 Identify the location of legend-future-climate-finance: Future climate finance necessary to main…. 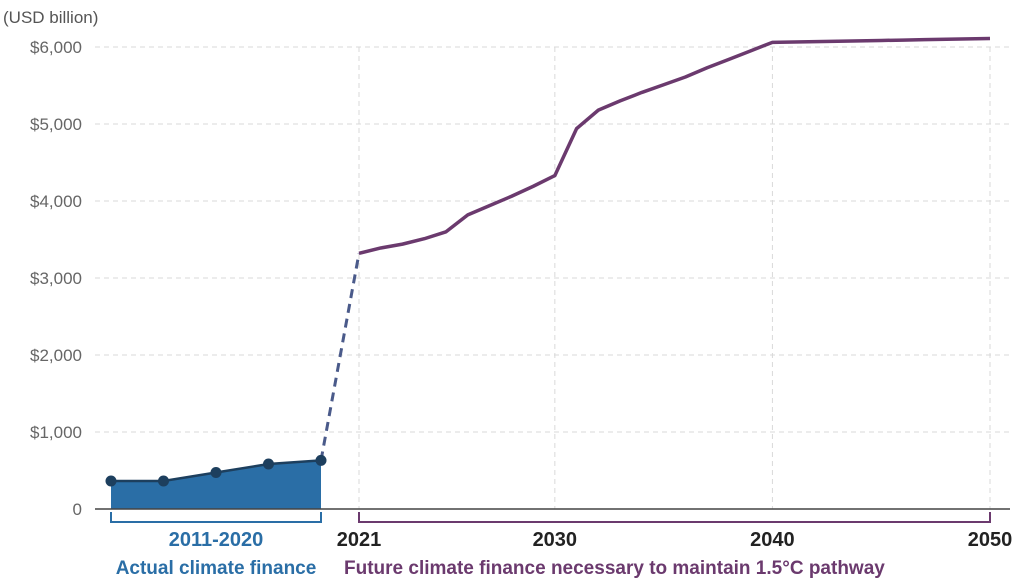
(614, 568).